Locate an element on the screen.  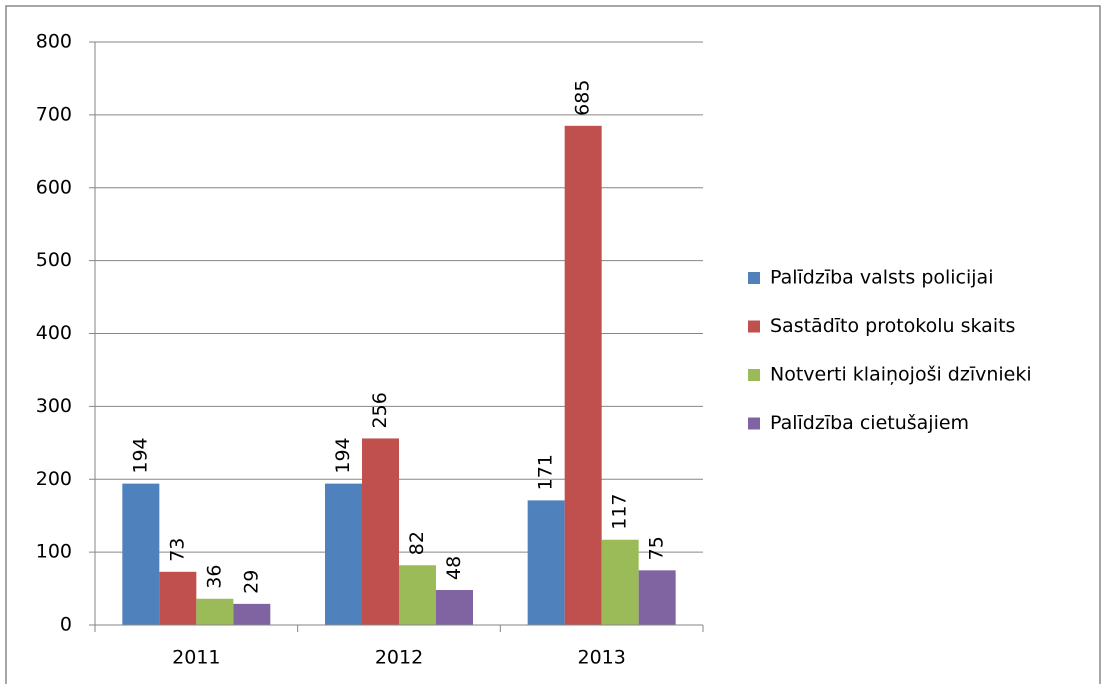
y-tick-label: 300 is located at coordinates (54, 406).